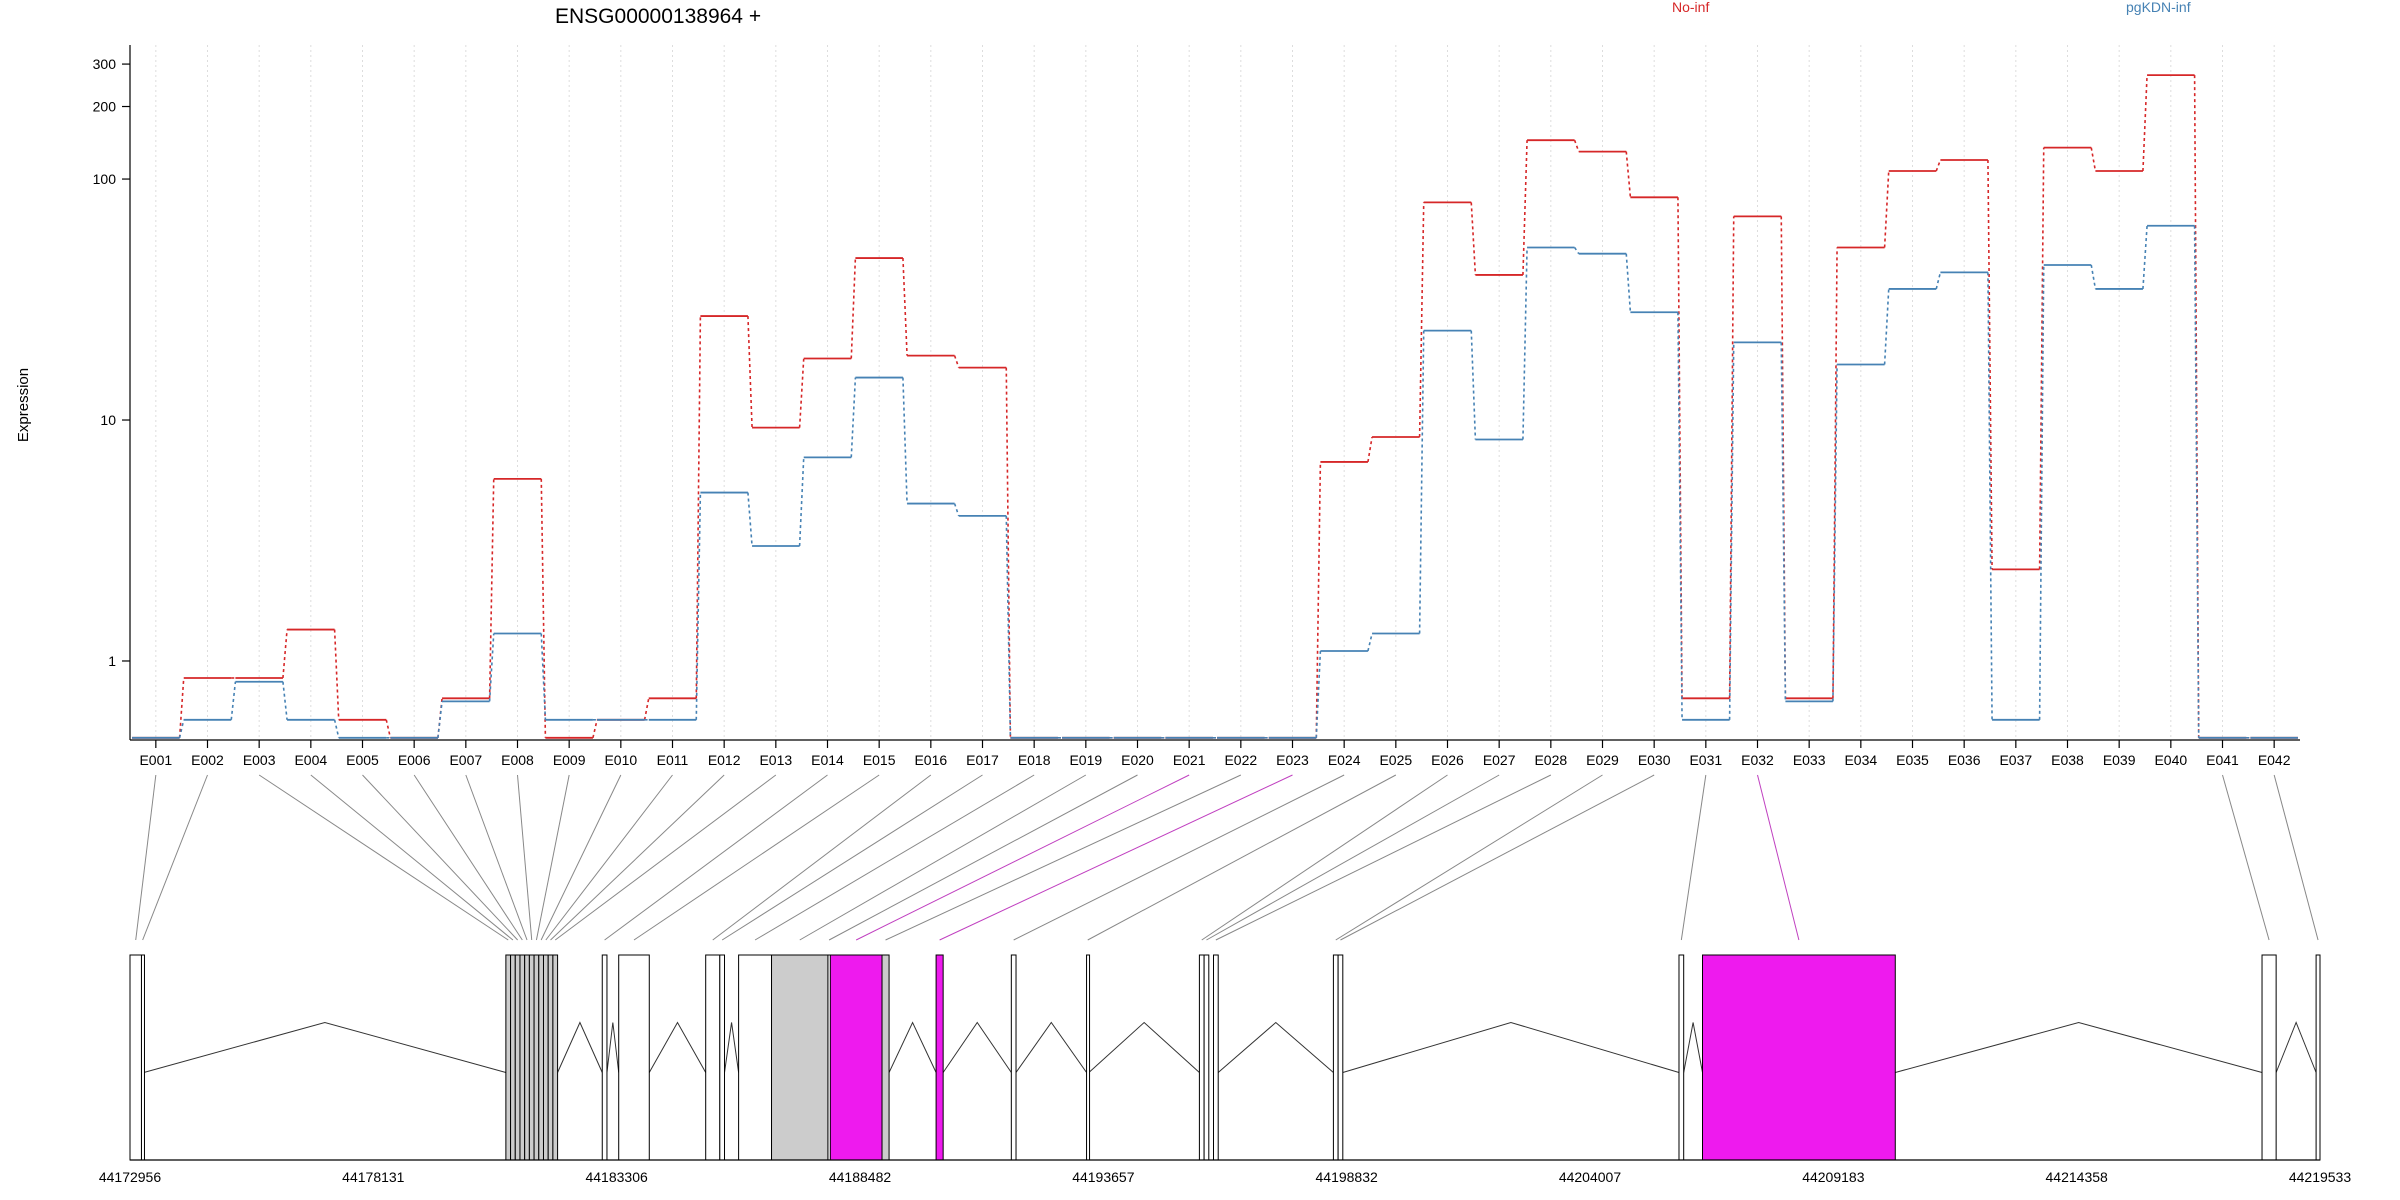 The width and height of the screenshot is (2400, 1200). Describe the element at coordinates (108, 420) in the screenshot. I see `y-tick-label: 10` at that location.